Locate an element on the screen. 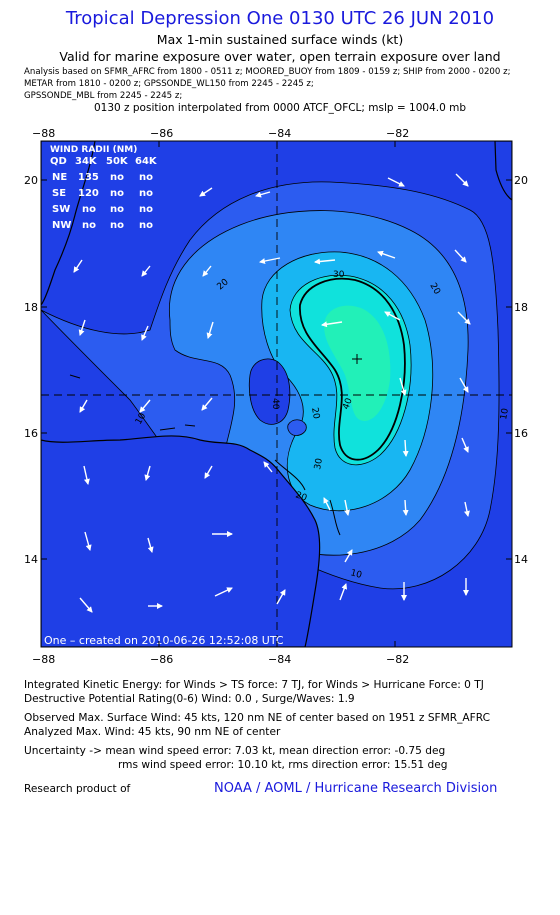  wind-radii-qd: NW is located at coordinates (61, 225).